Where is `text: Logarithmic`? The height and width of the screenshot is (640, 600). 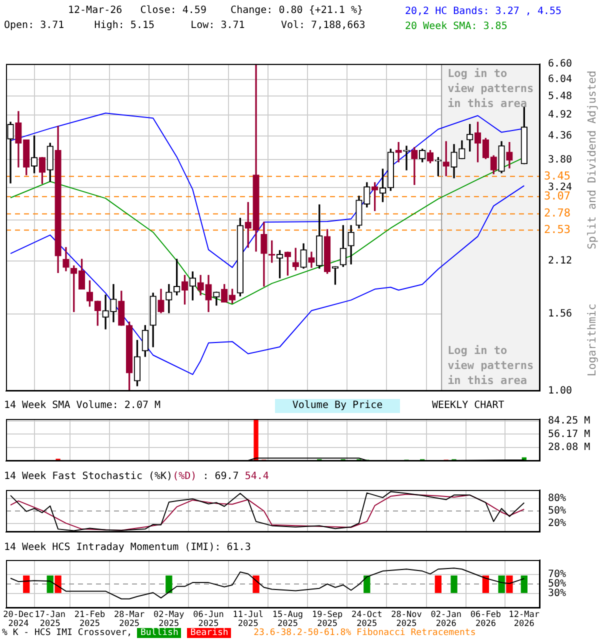
text: Logarithmic is located at coordinates (592, 340).